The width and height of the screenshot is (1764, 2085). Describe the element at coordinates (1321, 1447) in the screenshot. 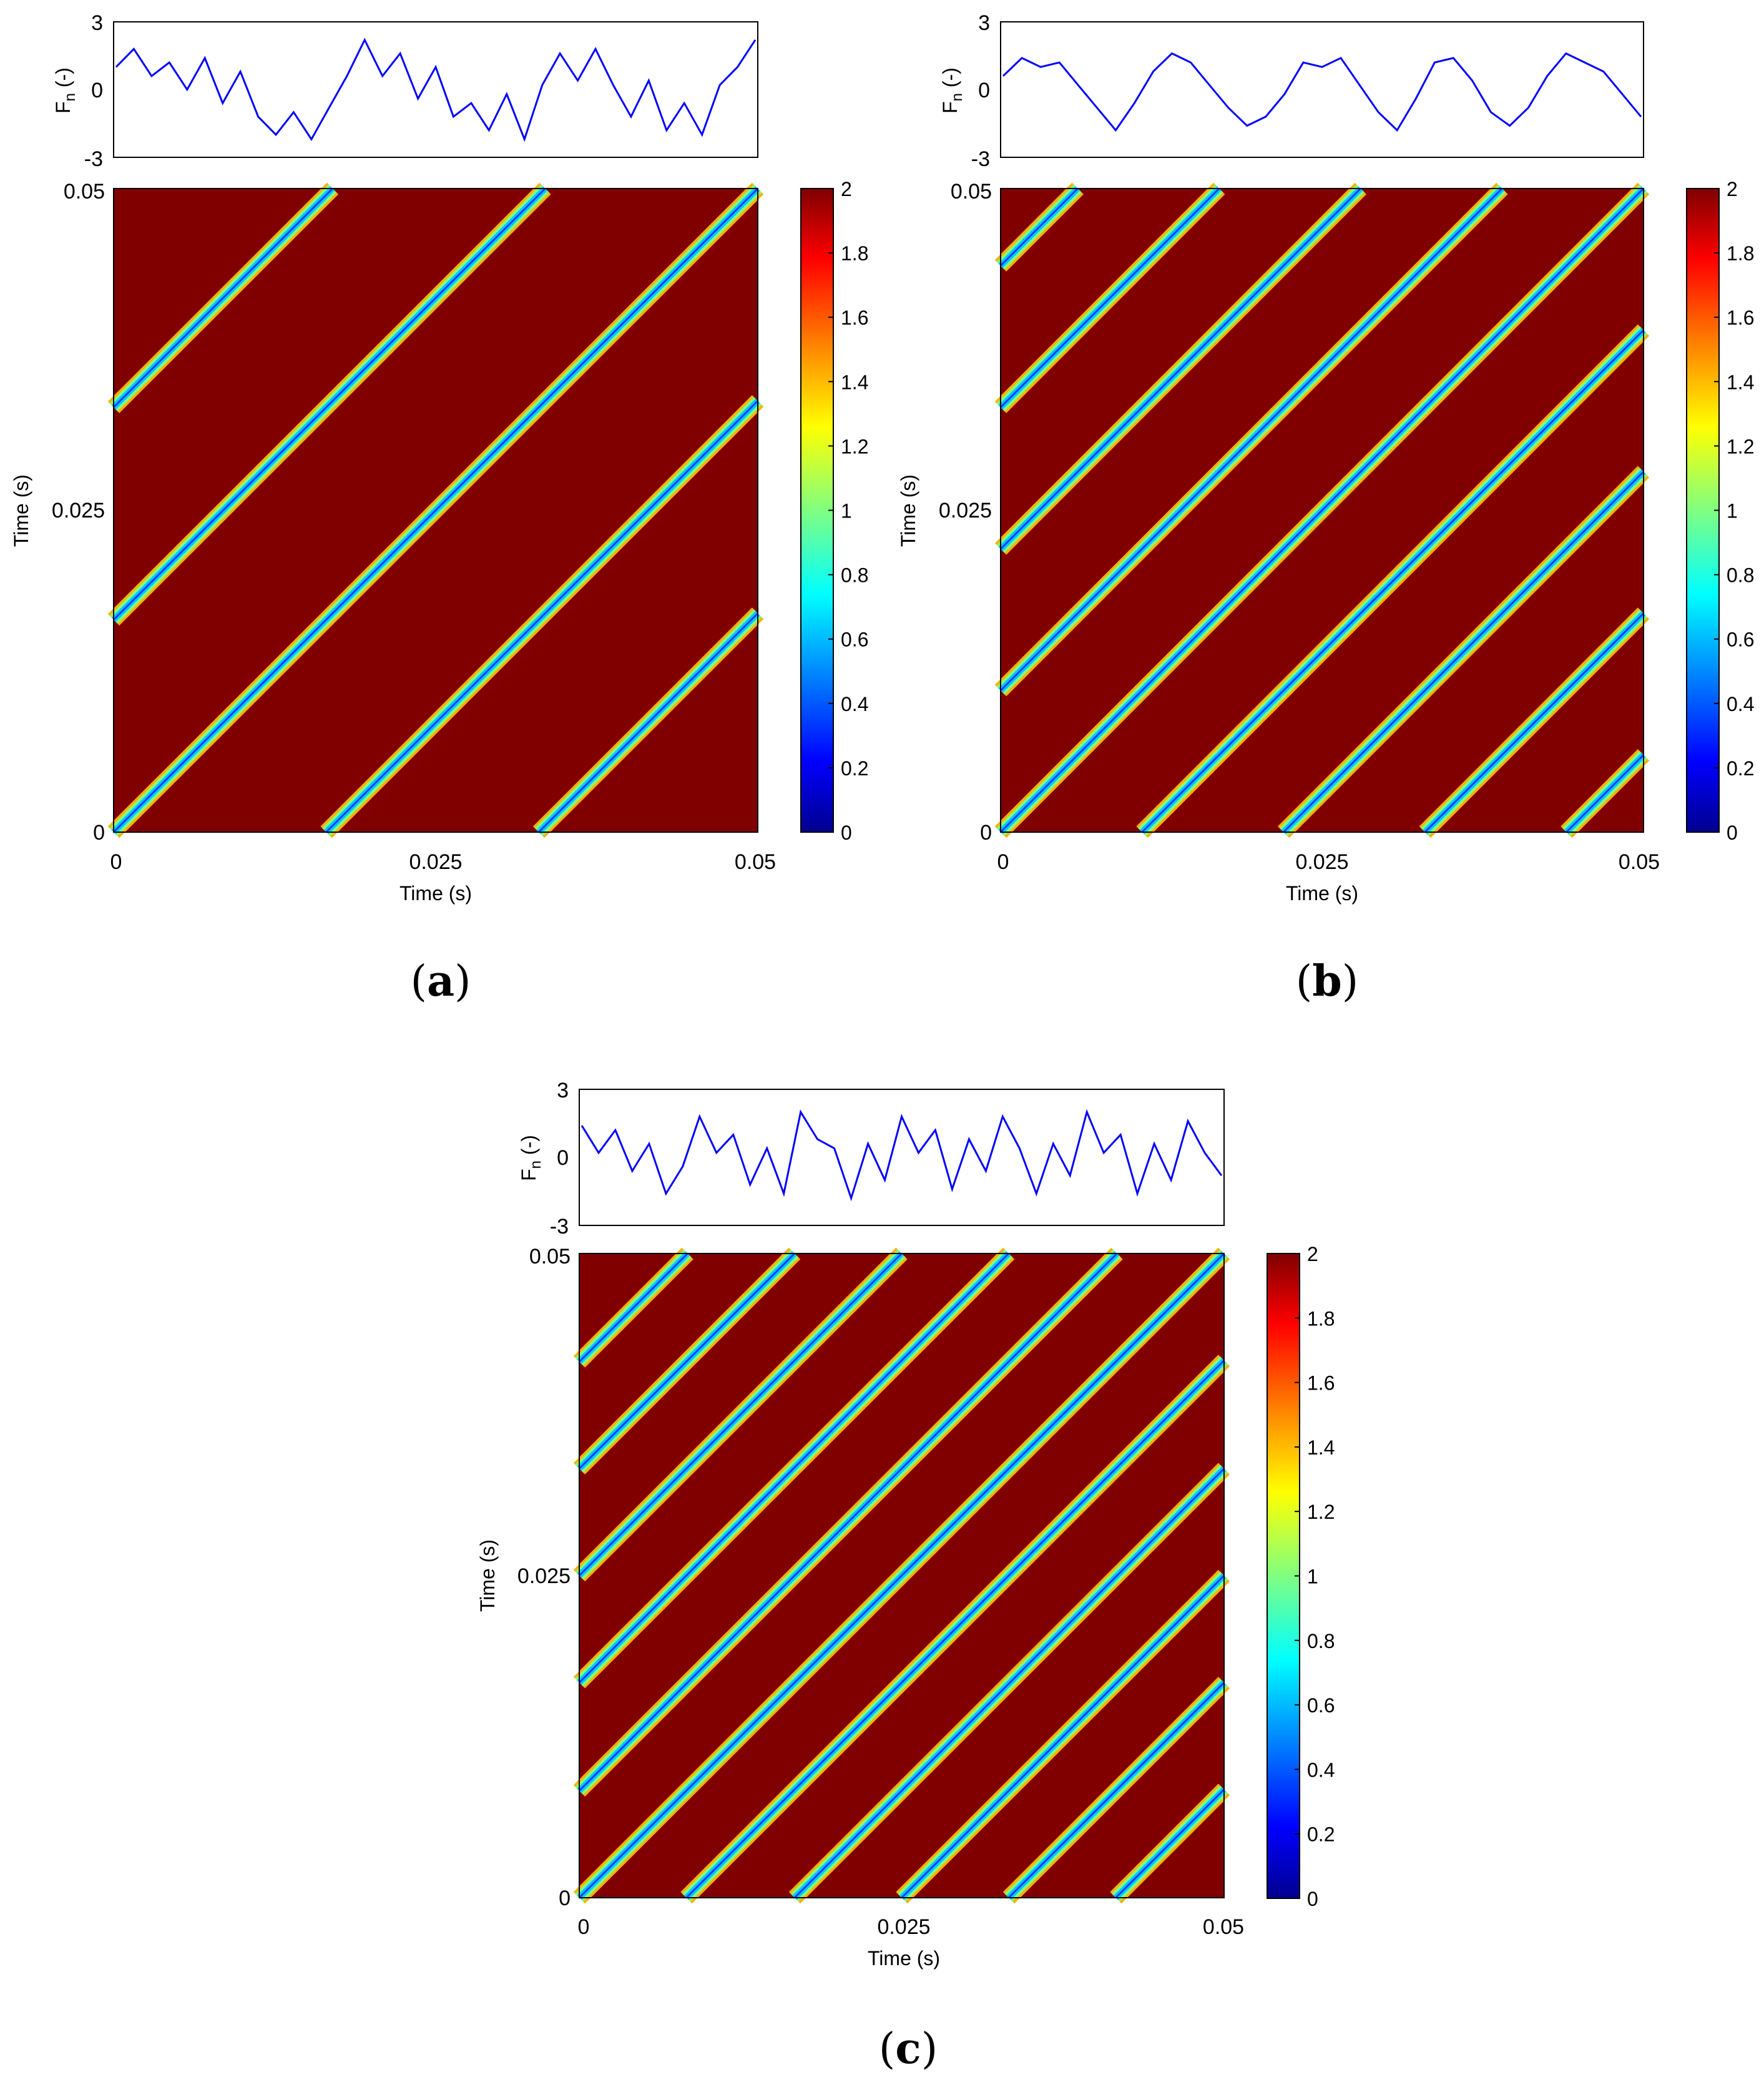

I see `colorbar-tick-label: 1.4` at that location.